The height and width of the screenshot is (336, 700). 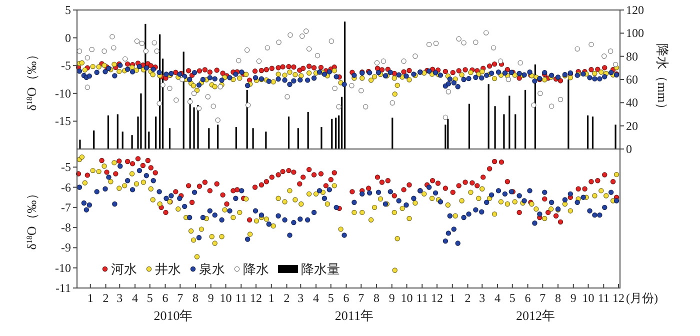 What do you see at coordinates (642, 298) in the screenshot?
I see `x-axis-title: (月份)` at bounding box center [642, 298].